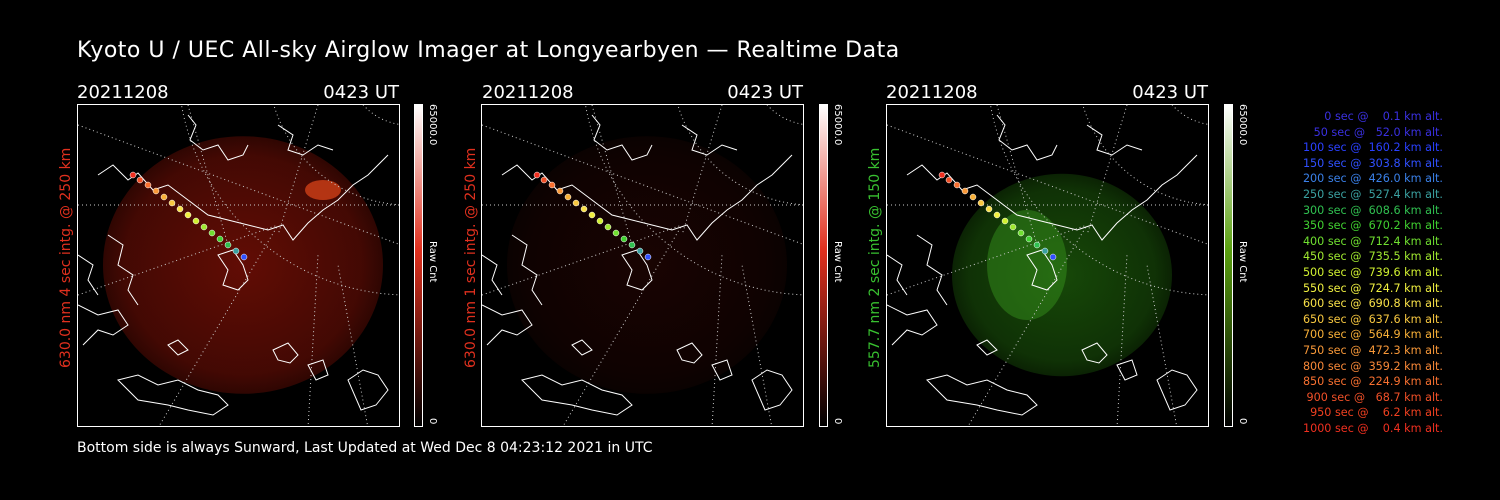 The image size is (1500, 500). Describe the element at coordinates (823, 265) in the screenshot. I see `panel-2-colorbar` at that location.